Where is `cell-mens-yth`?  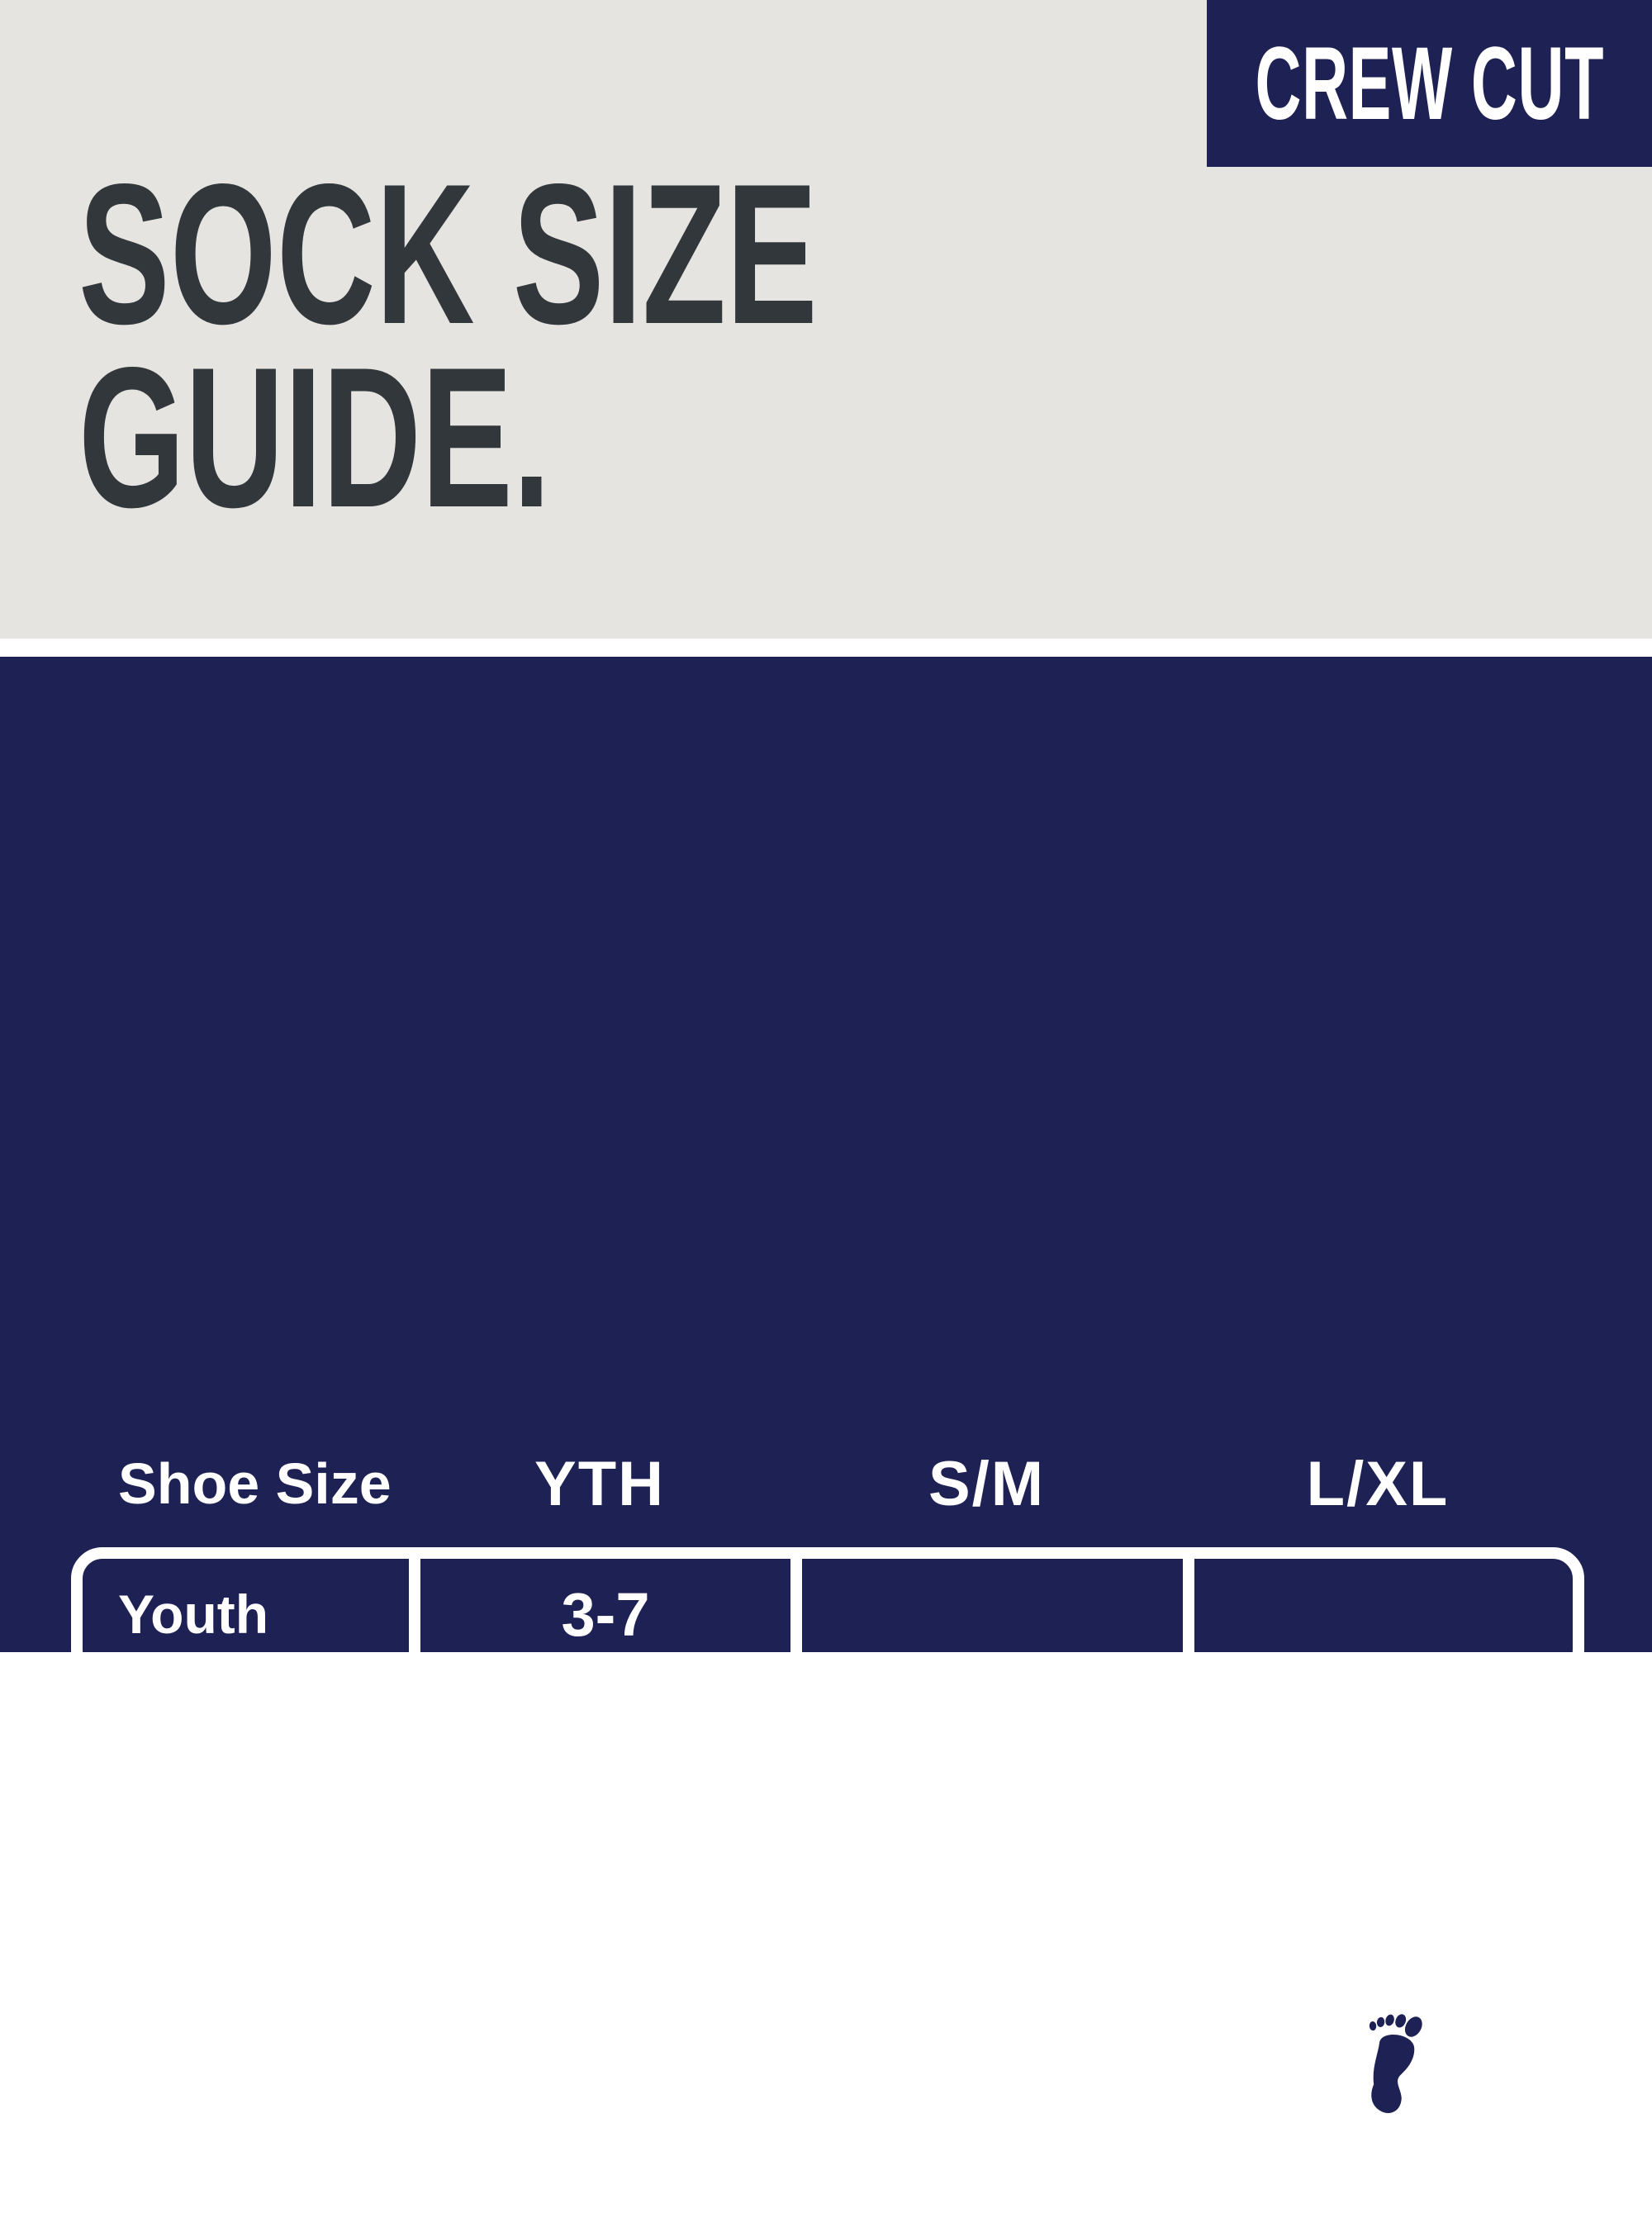
cell-mens-yth is located at coordinates (599, 1888).